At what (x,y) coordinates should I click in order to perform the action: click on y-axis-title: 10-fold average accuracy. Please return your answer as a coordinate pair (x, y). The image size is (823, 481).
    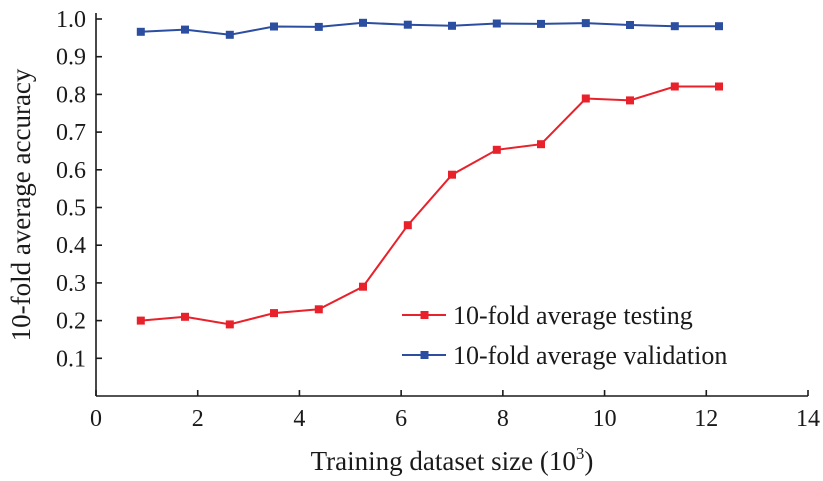
    Looking at the image, I should click on (21, 204).